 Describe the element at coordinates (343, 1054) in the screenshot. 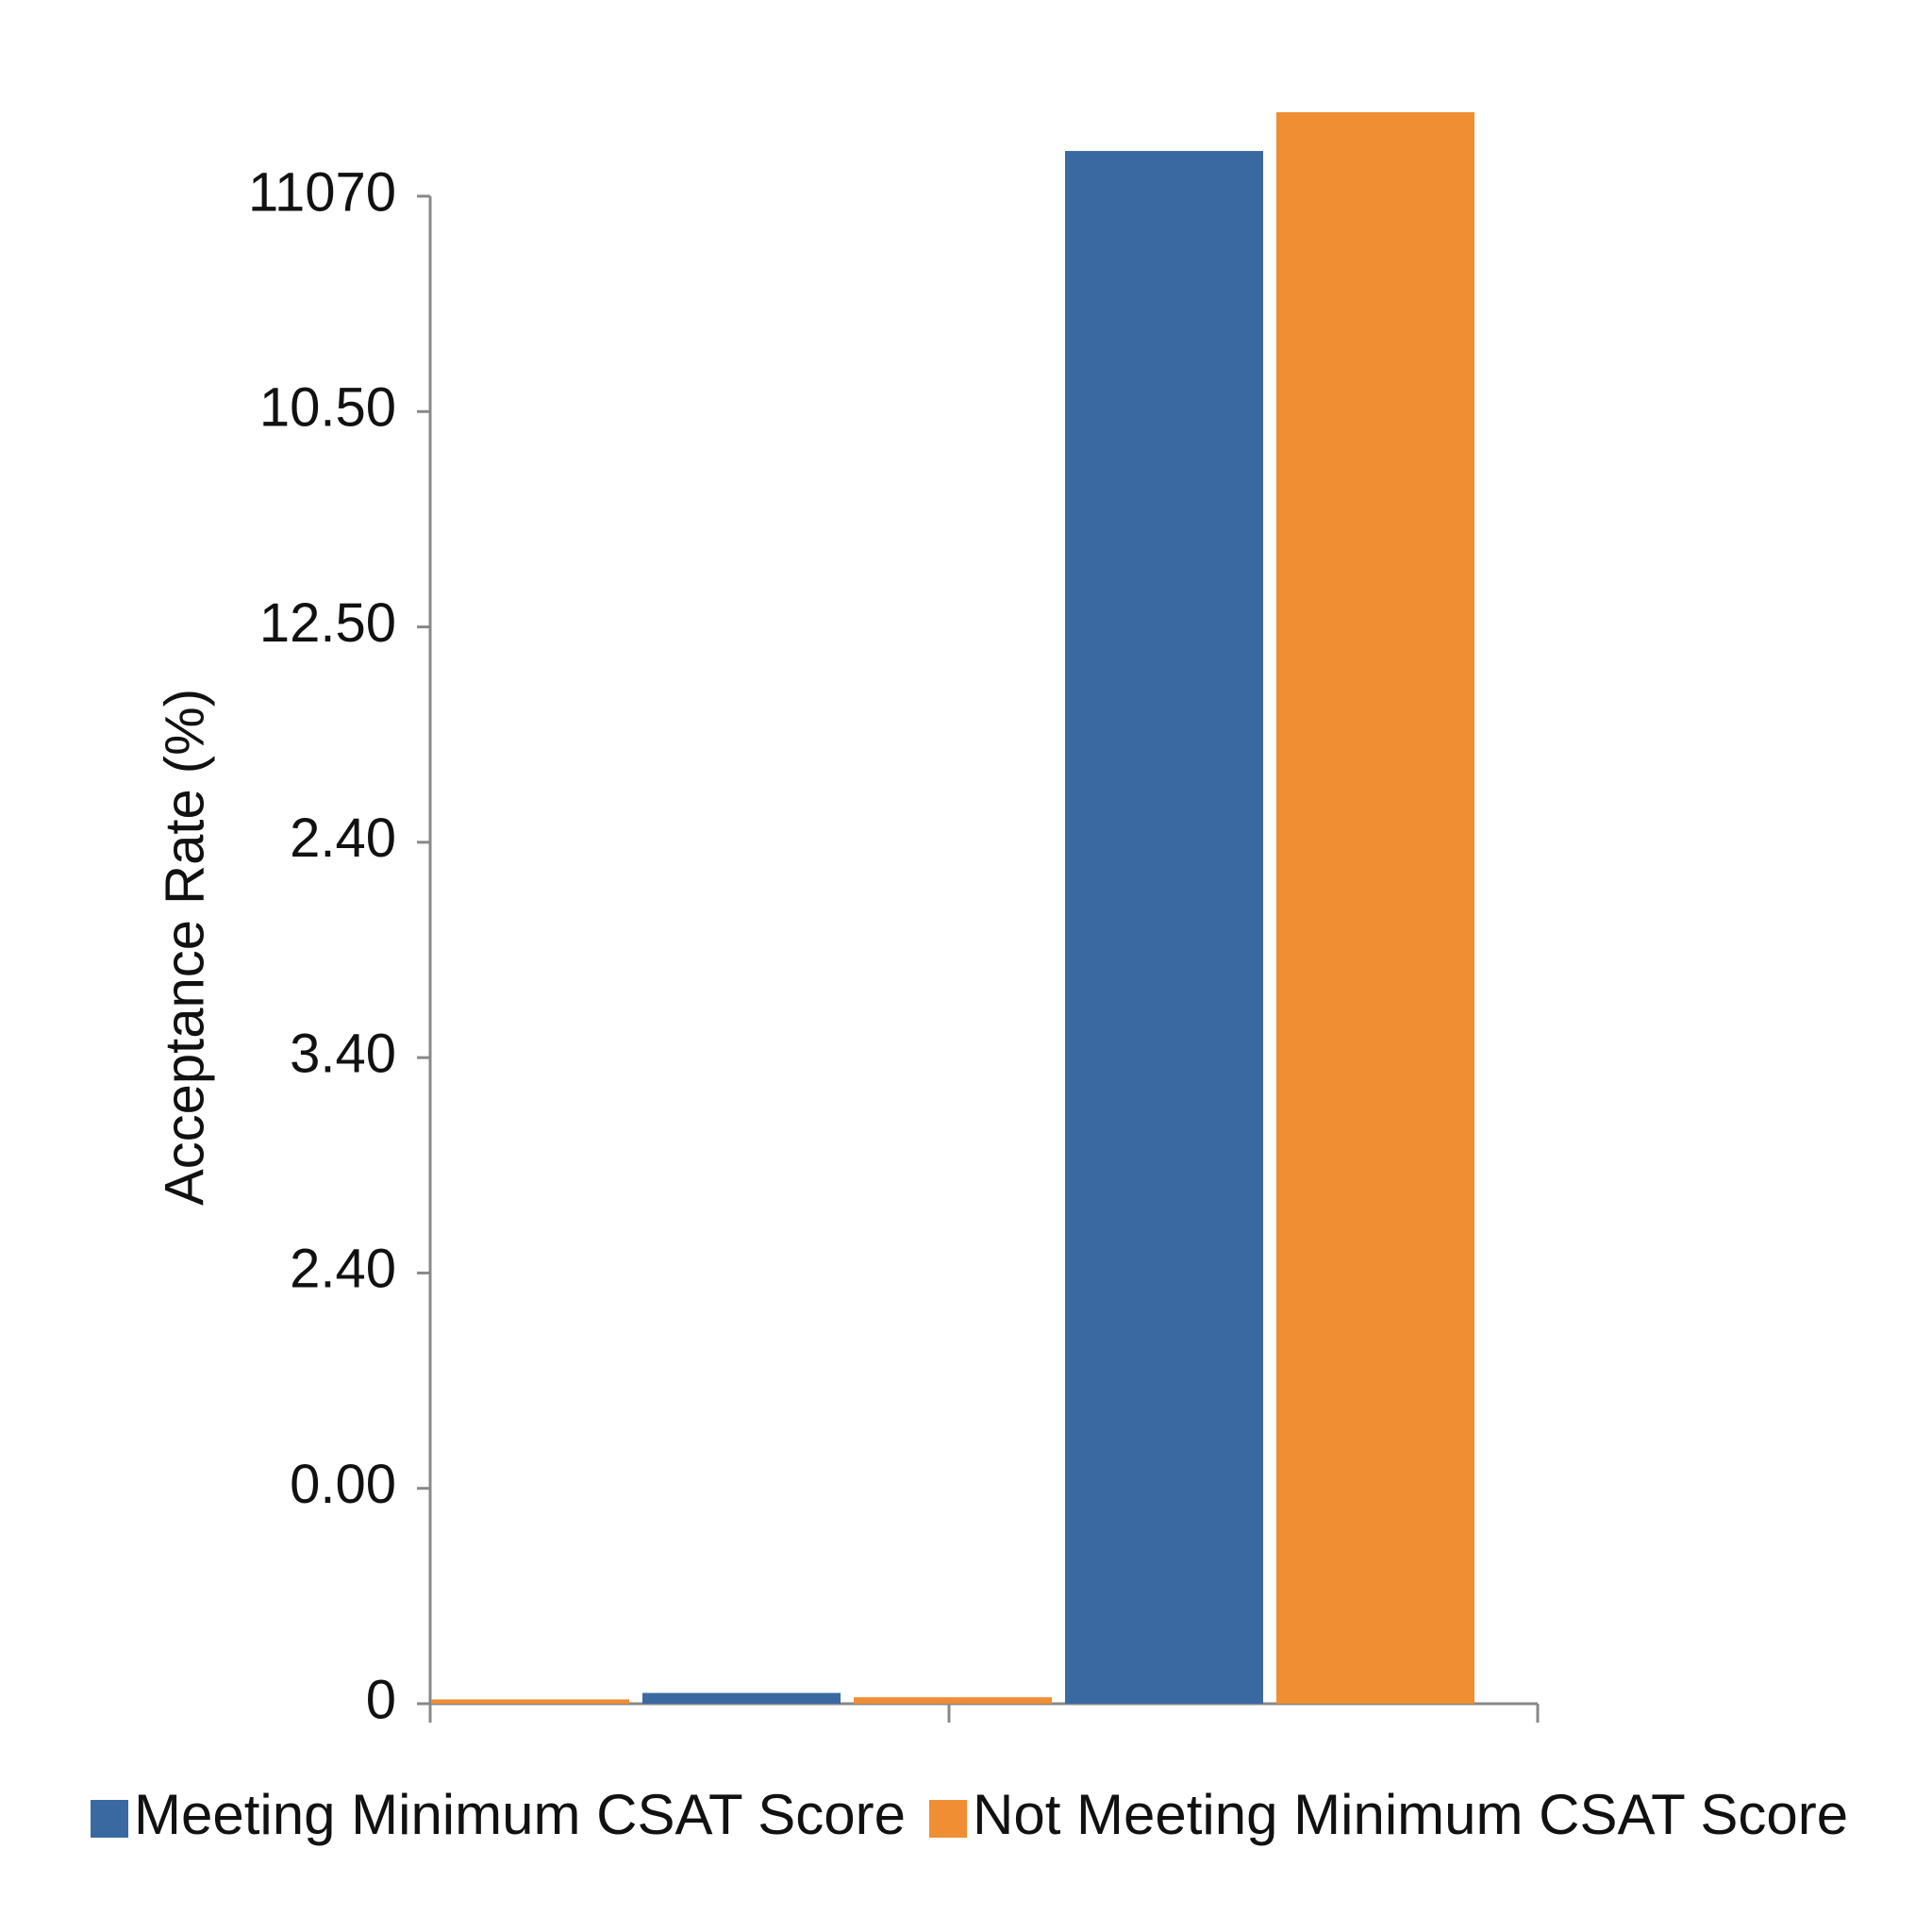

I see `y-tick-label: 3.40` at that location.